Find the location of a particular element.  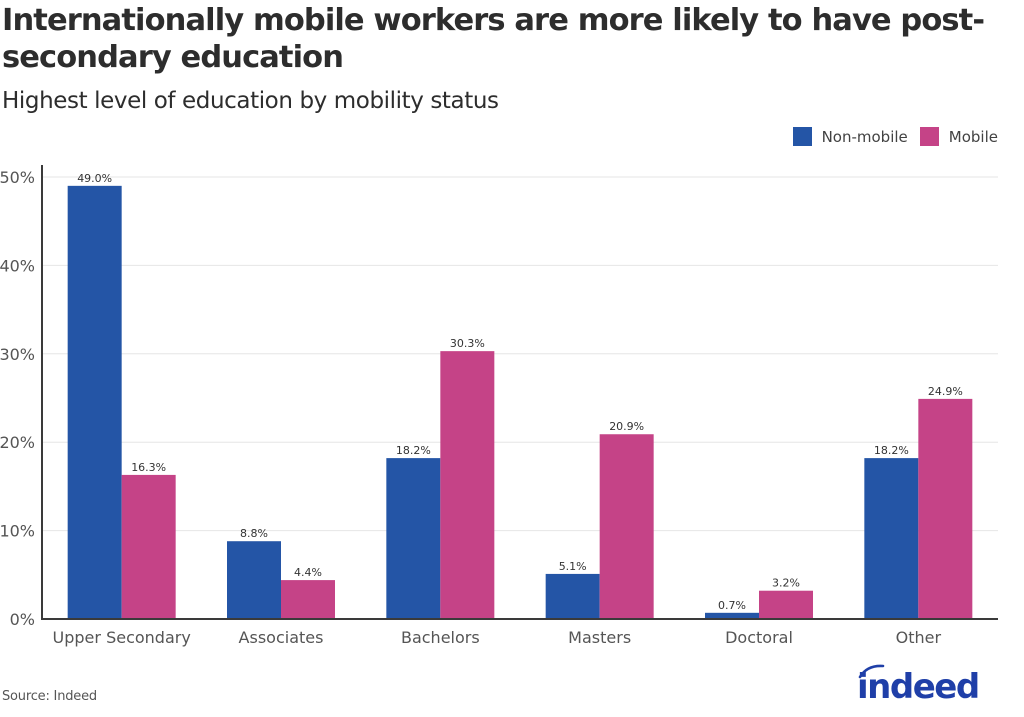

legend-swatch-non-mobile is located at coordinates (802, 136).